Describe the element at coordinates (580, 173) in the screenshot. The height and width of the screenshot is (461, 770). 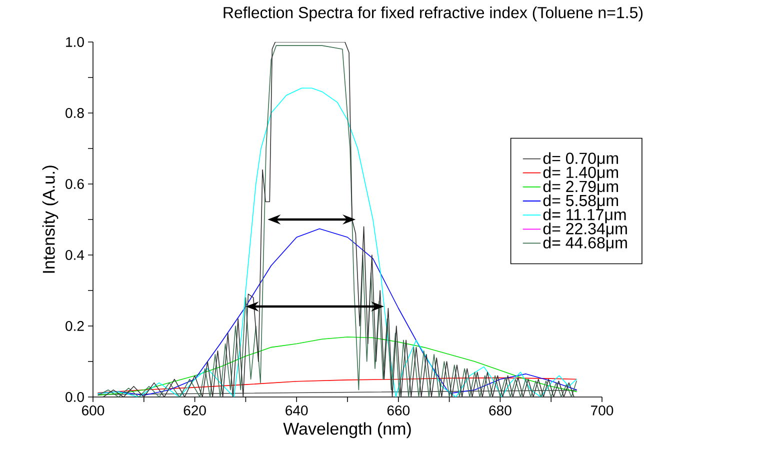
I see `legend-label: d= 1.40μm` at that location.